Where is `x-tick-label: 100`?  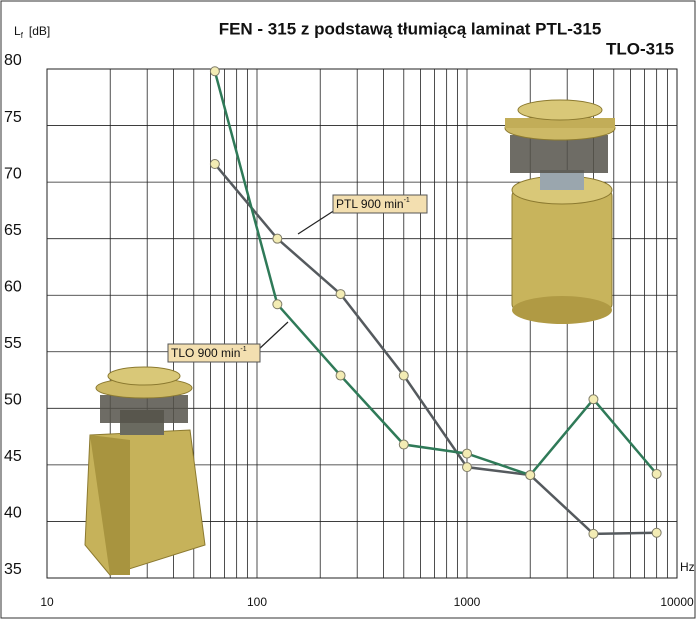
x-tick-label: 100 is located at coordinates (257, 602).